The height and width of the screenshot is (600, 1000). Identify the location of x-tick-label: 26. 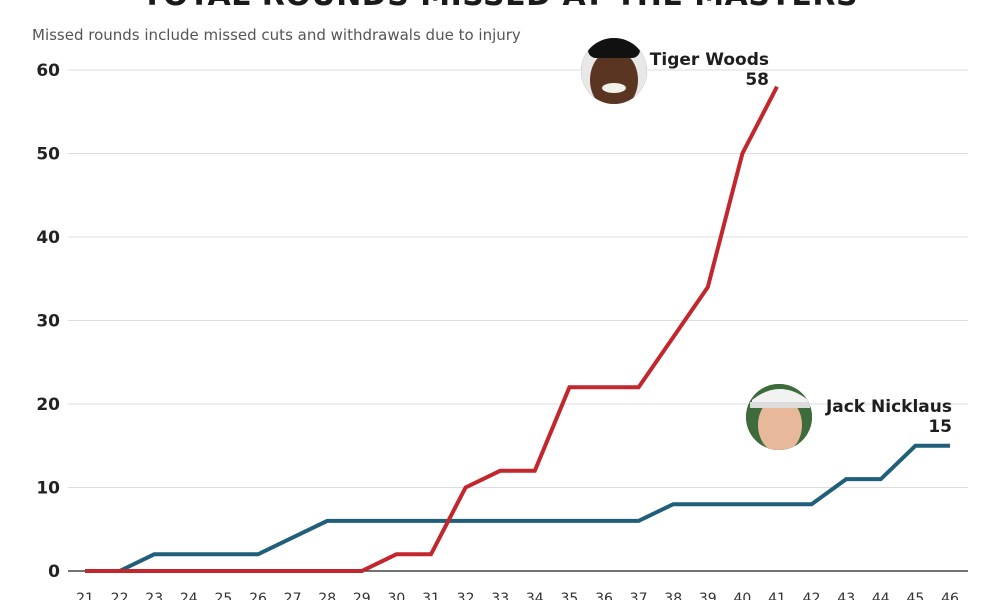
(258, 595).